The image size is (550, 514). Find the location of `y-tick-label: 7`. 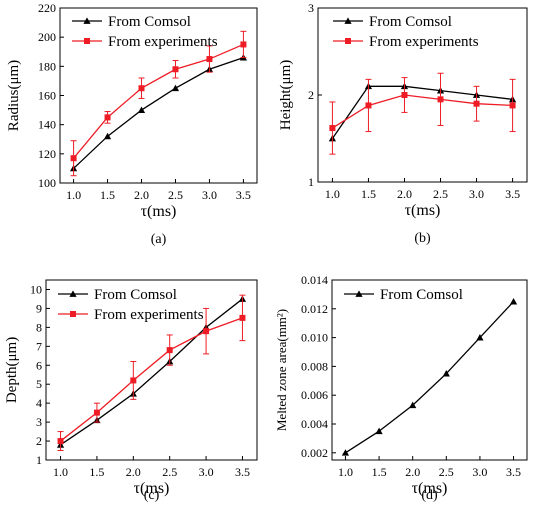

y-tick-label: 7 is located at coordinates (39, 346).